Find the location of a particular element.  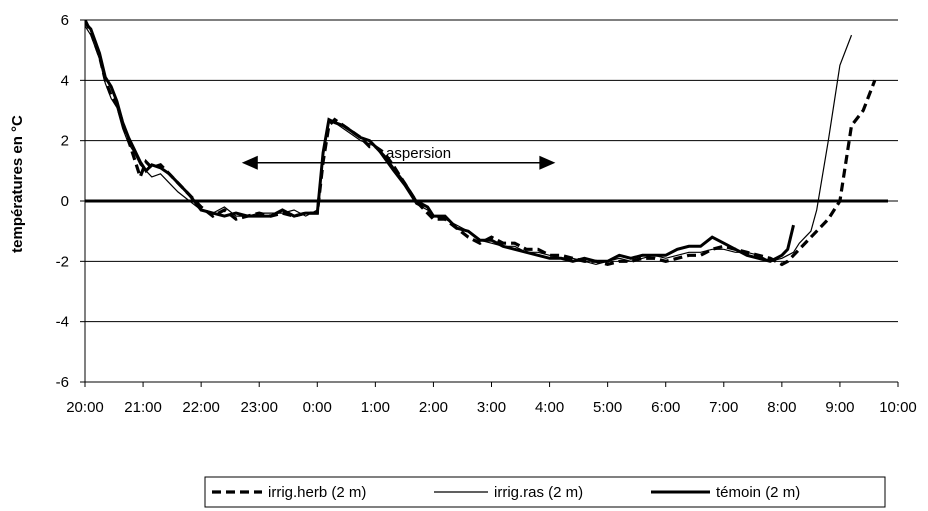

annotation-arrowhead-right is located at coordinates (547, 162).